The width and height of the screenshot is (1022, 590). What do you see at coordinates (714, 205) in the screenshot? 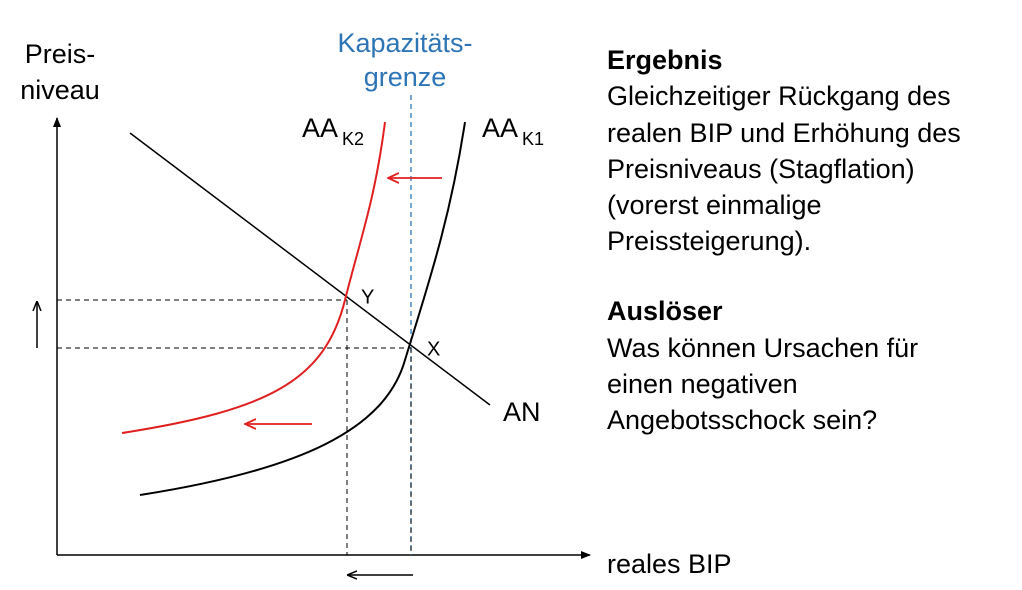
I see `text-line: (vorerst einmalige` at bounding box center [714, 205].